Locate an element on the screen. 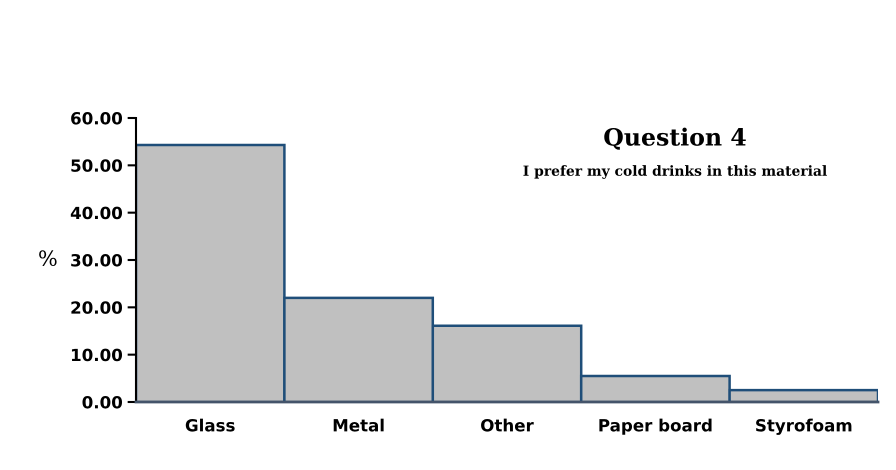  y-tick-label: 40.00 is located at coordinates (96, 213).